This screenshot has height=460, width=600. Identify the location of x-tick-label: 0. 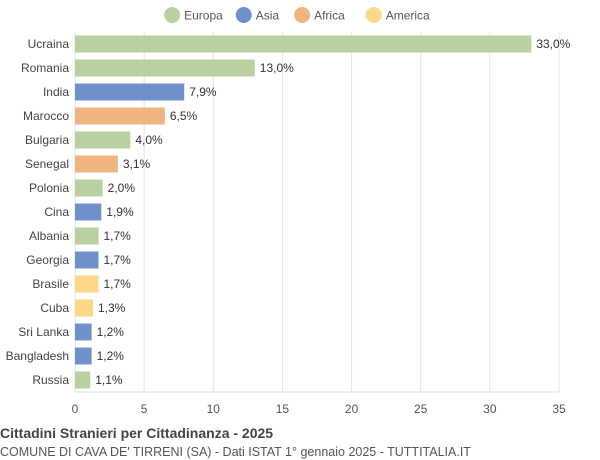
(75, 409).